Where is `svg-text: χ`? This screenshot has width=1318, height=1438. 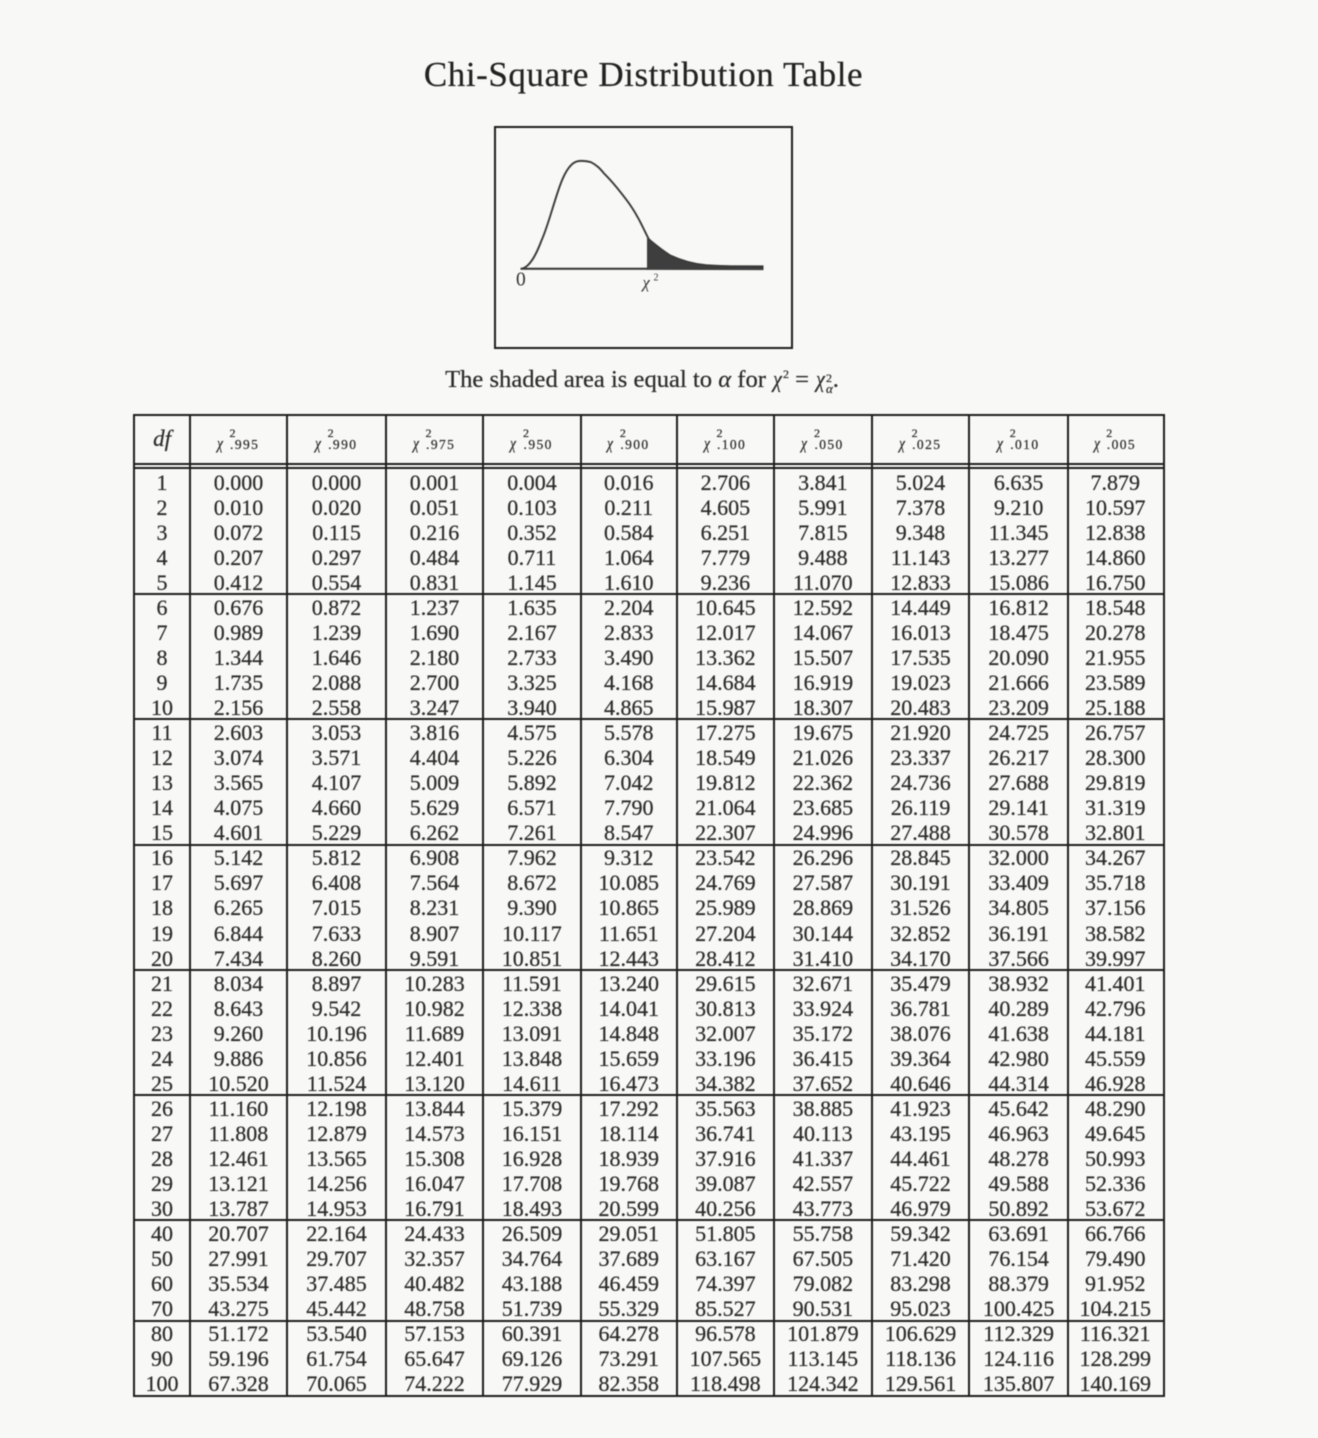 svg-text: χ is located at coordinates (646, 282).